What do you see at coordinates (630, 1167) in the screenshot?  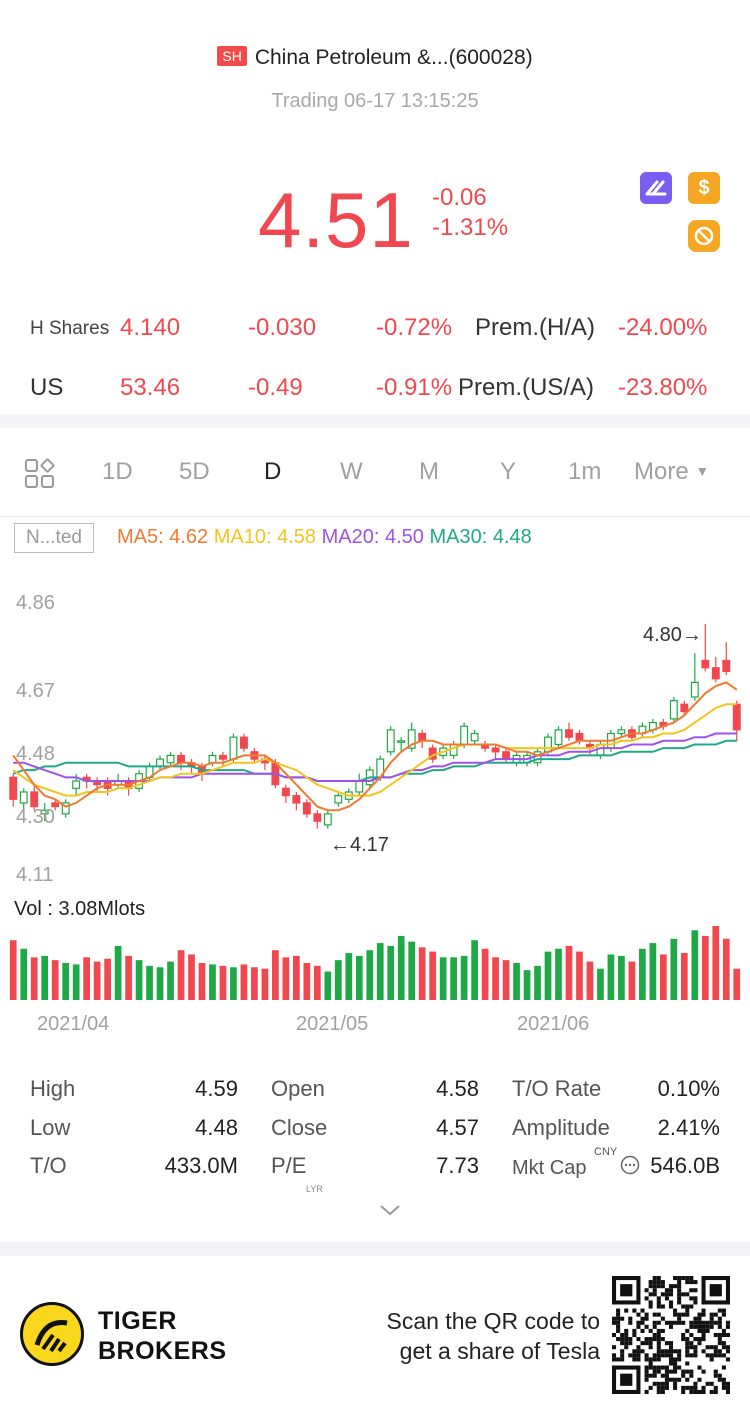 I see `more-info-icon` at bounding box center [630, 1167].